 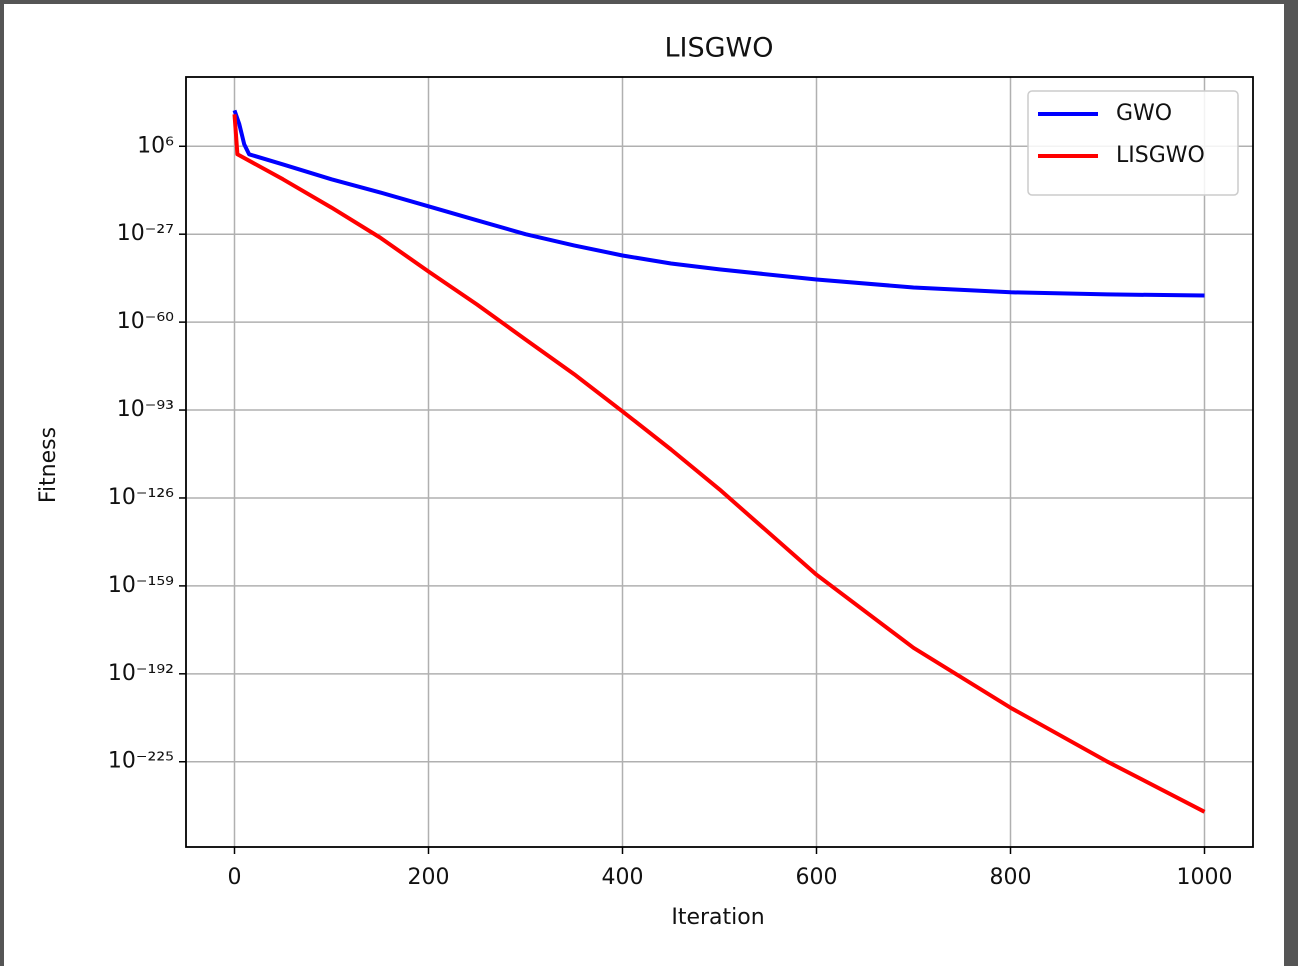 I want to click on y-tick-label: 10⁻¹²⁶, so click(x=141, y=497).